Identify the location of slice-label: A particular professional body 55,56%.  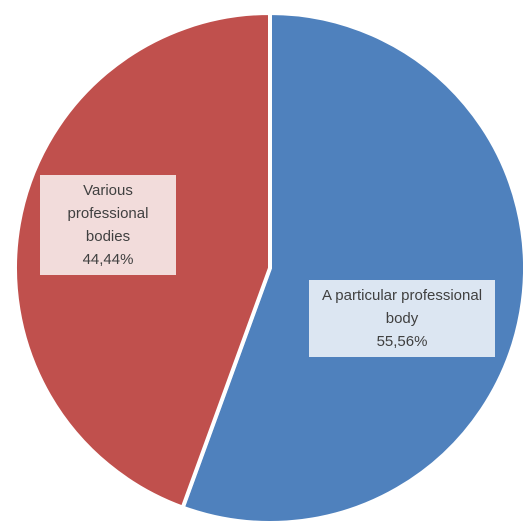
(402, 318).